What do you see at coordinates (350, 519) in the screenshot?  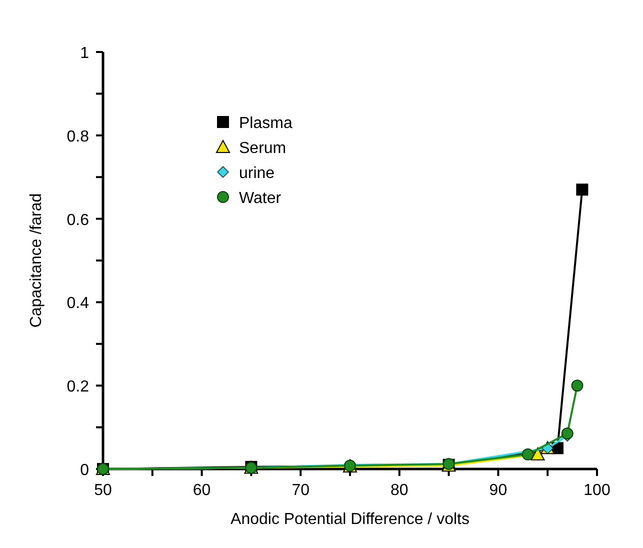 I see `x-axis-title: Anodic Potential Difference / volts` at bounding box center [350, 519].